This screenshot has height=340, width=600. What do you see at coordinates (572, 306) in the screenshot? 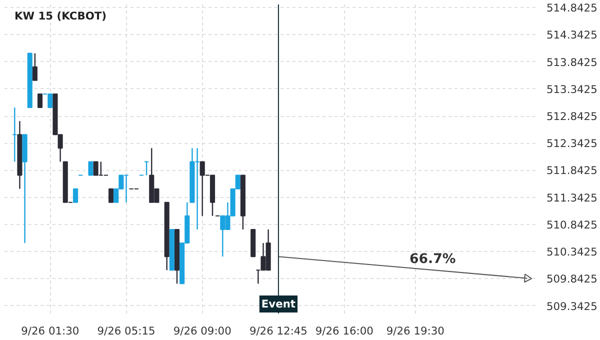
I see `y-tick-label: 509.3425` at bounding box center [572, 306].